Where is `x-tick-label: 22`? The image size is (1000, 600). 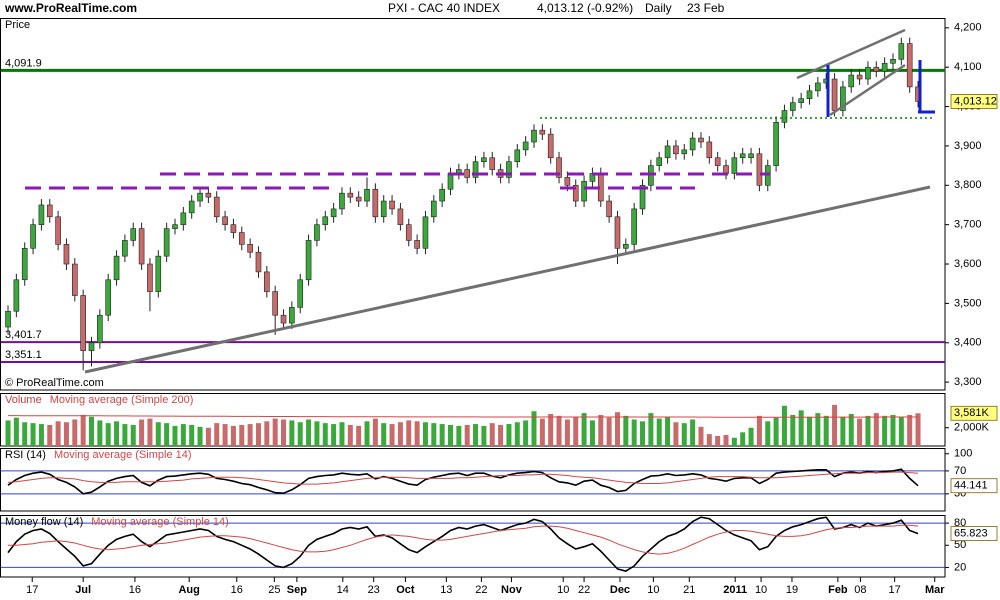 x-tick-label: 22 is located at coordinates (584, 590).